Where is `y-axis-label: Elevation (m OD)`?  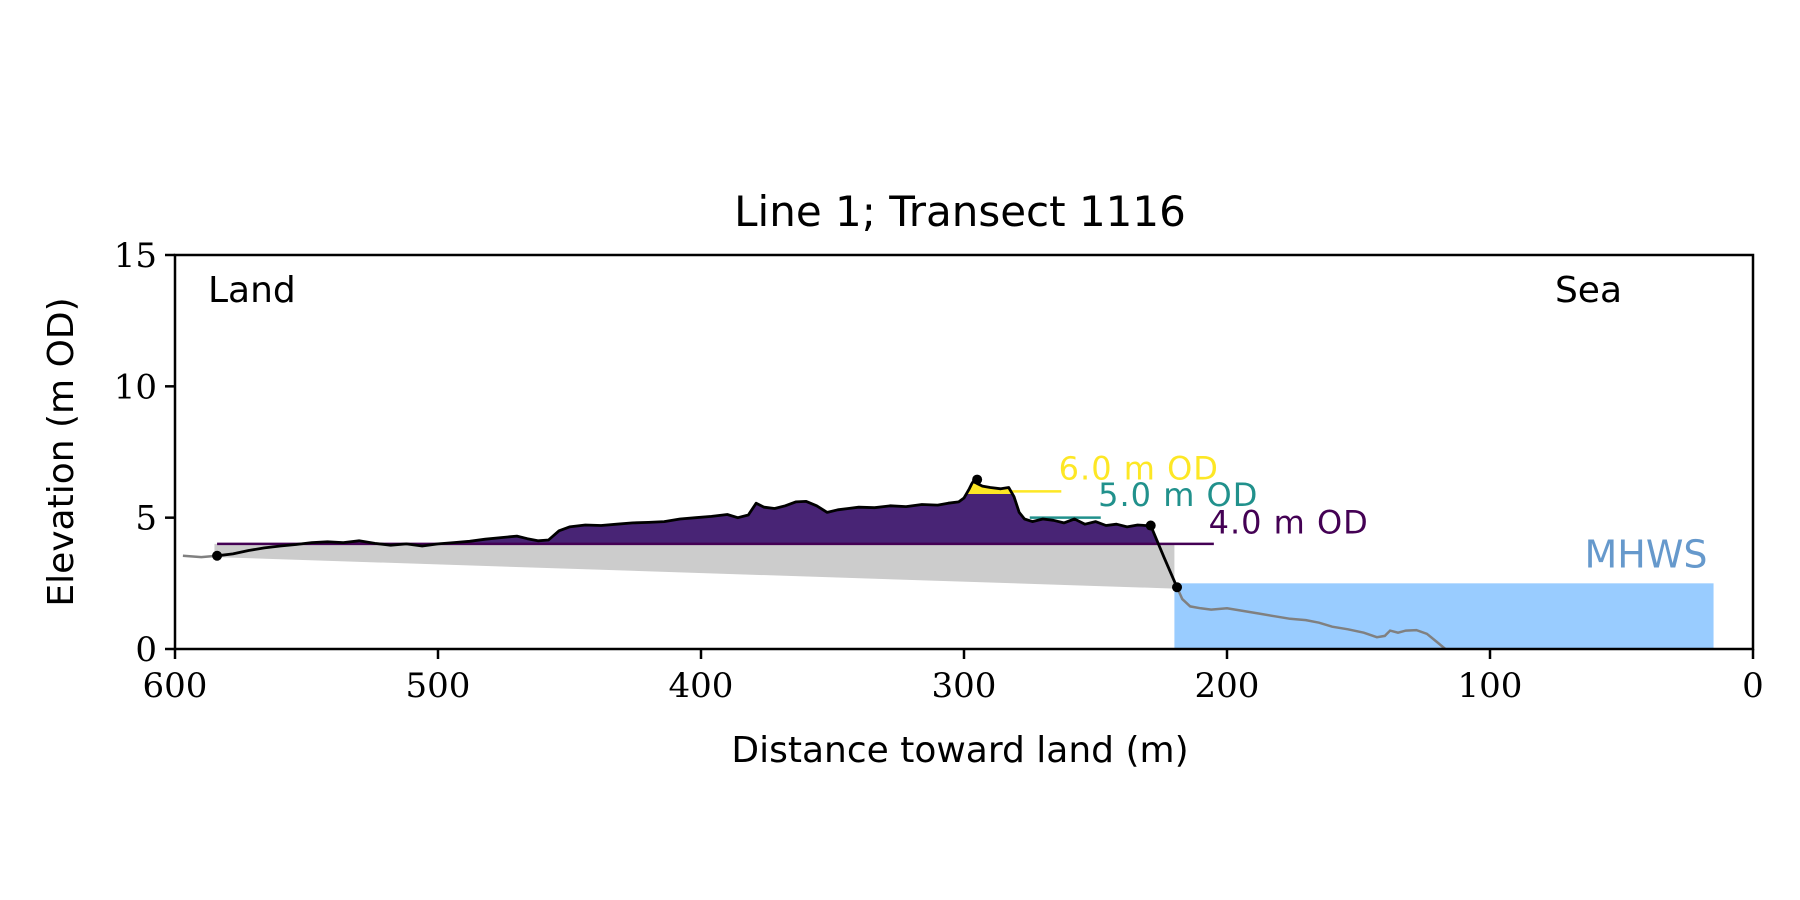 y-axis-label: Elevation (m OD) is located at coordinates (61, 451).